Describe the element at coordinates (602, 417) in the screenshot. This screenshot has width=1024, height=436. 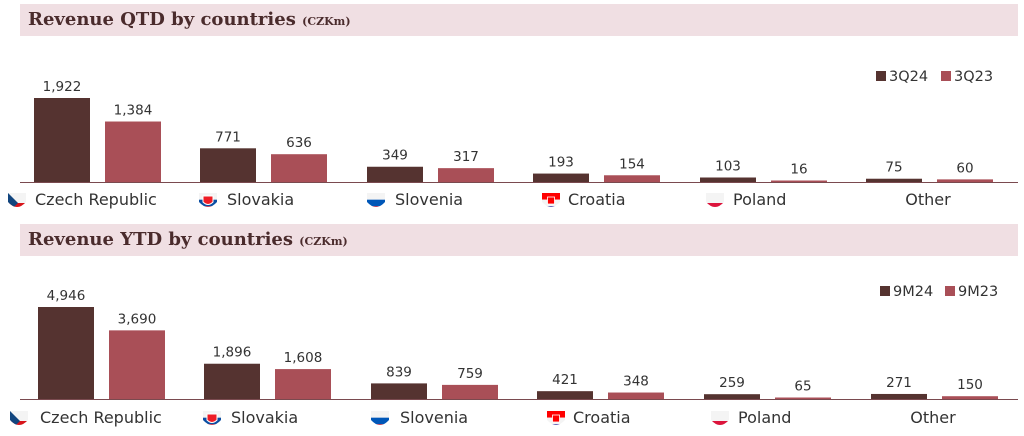
I see `ytd-category-label-croatia: Croatia` at that location.